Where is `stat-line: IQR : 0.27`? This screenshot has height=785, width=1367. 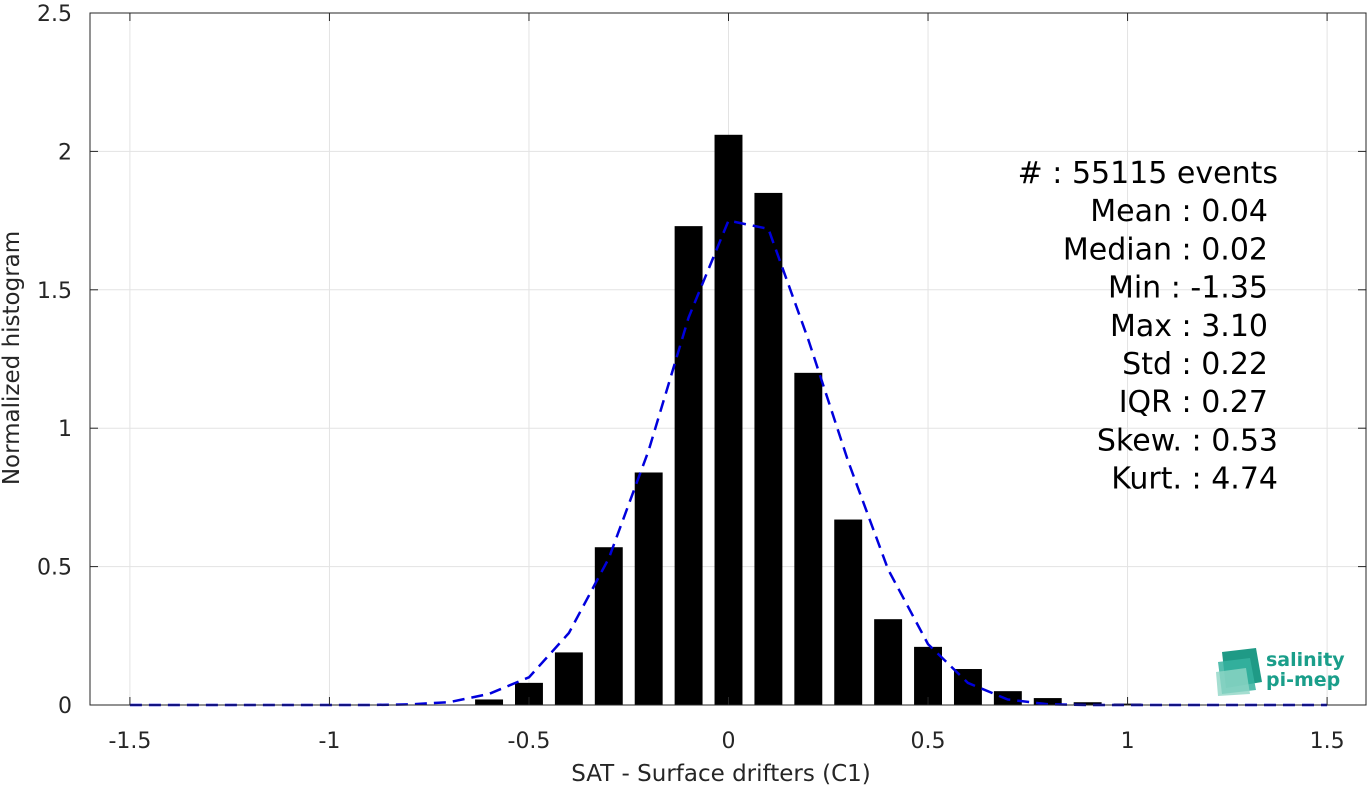 stat-line: IQR : 0.27 is located at coordinates (1193, 402).